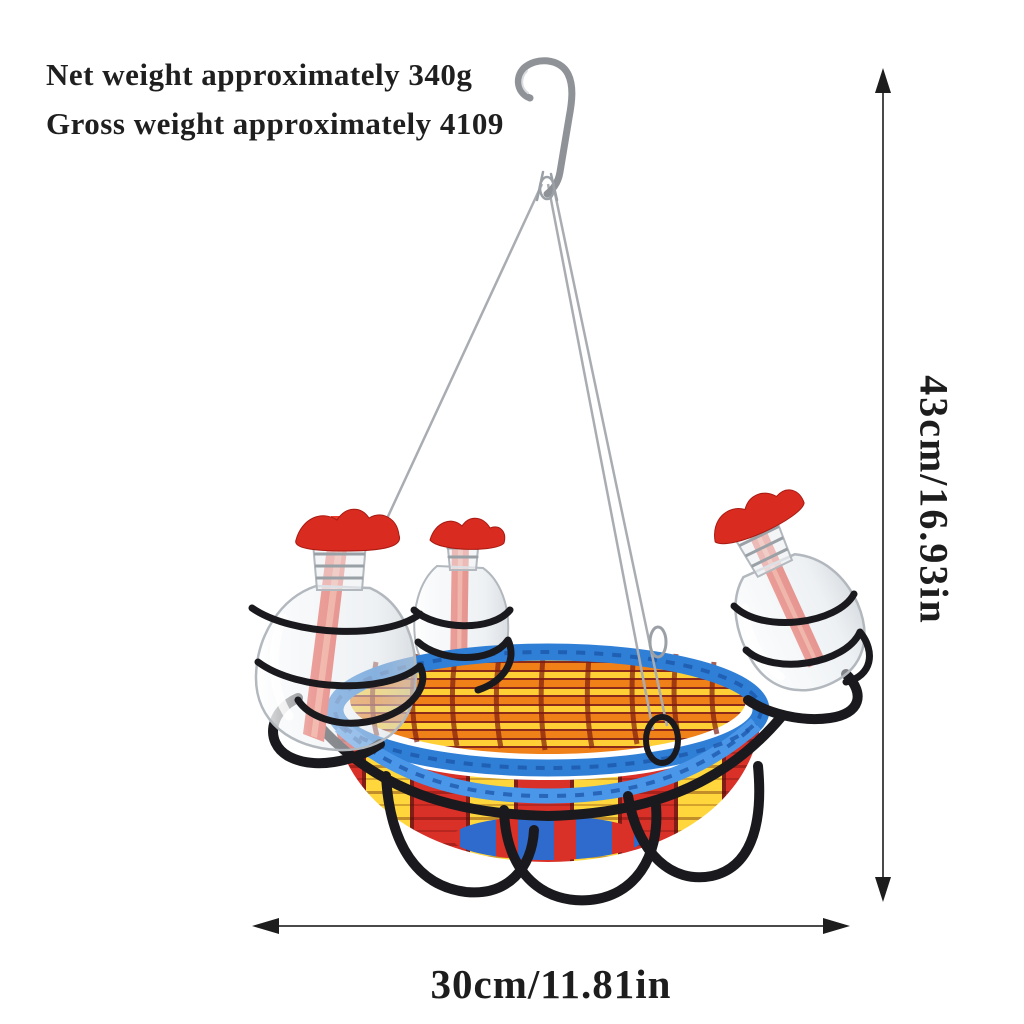 The width and height of the screenshot is (1024, 1024). What do you see at coordinates (462, 650) in the screenshot?
I see `middle-spiral` at bounding box center [462, 650].